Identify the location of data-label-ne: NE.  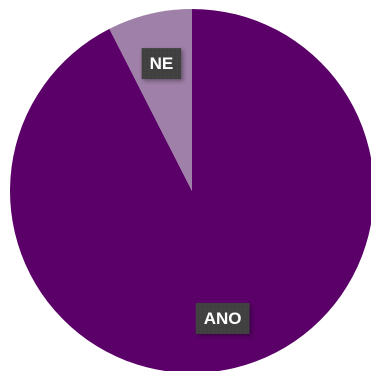
(161, 64).